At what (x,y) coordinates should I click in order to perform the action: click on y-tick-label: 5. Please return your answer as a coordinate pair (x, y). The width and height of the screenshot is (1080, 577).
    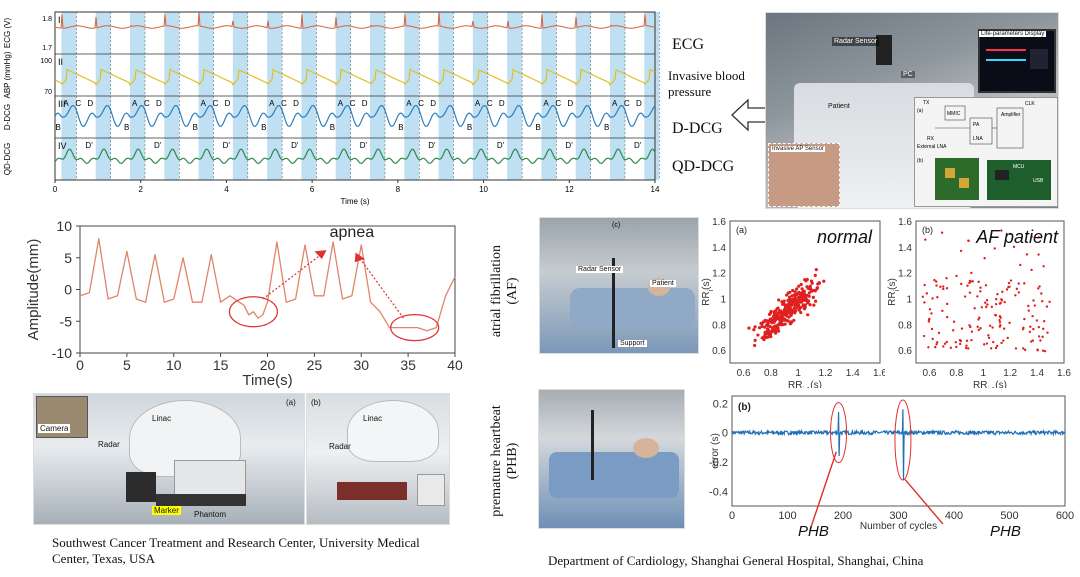
    Looking at the image, I should click on (68, 258).